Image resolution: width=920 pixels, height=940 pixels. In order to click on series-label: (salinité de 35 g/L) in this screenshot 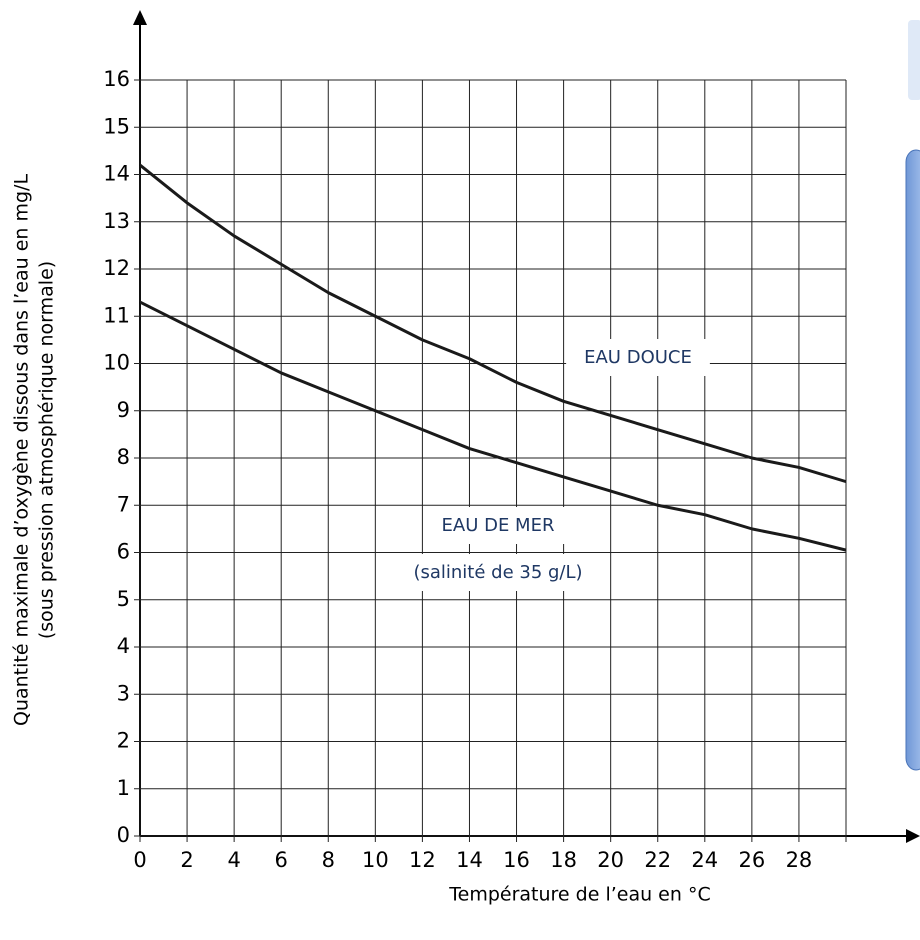, I will do `click(497, 572)`.